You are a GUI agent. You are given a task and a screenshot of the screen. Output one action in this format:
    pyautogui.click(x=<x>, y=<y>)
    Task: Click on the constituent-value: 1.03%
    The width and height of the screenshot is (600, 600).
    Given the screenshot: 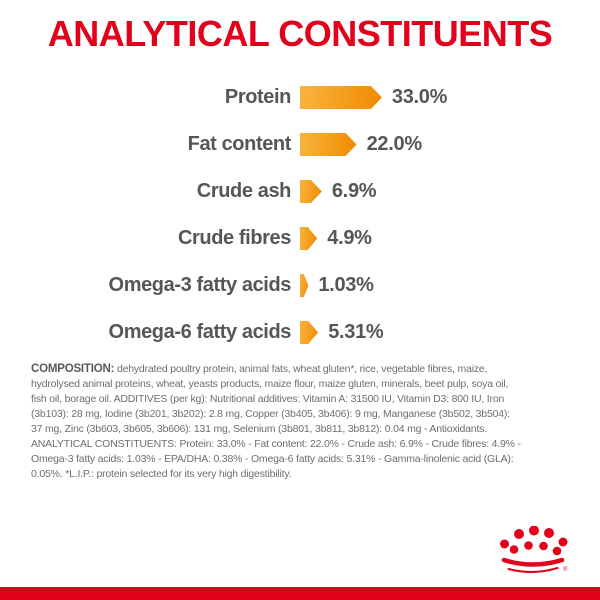 What is the action you would take?
    pyautogui.click(x=346, y=285)
    